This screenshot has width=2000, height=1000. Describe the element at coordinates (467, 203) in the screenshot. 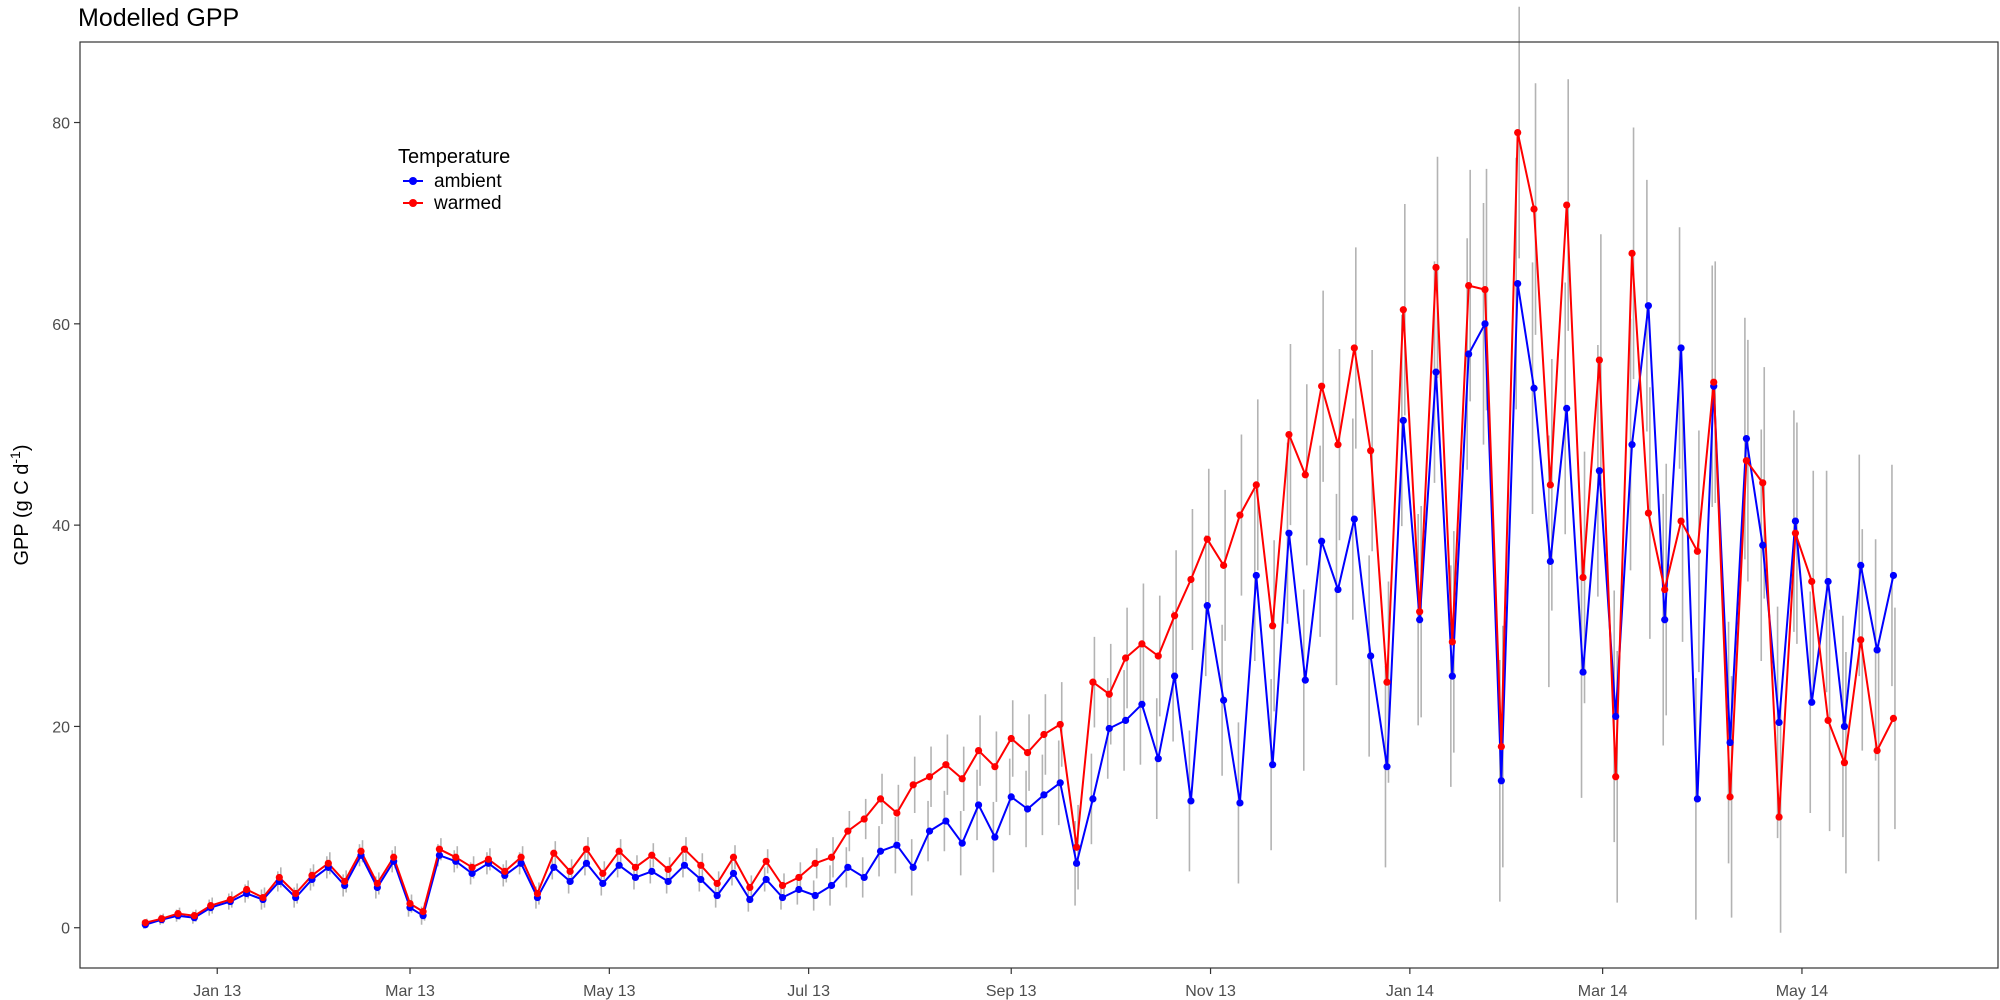

I see `legend-label-warmed: warmed` at that location.